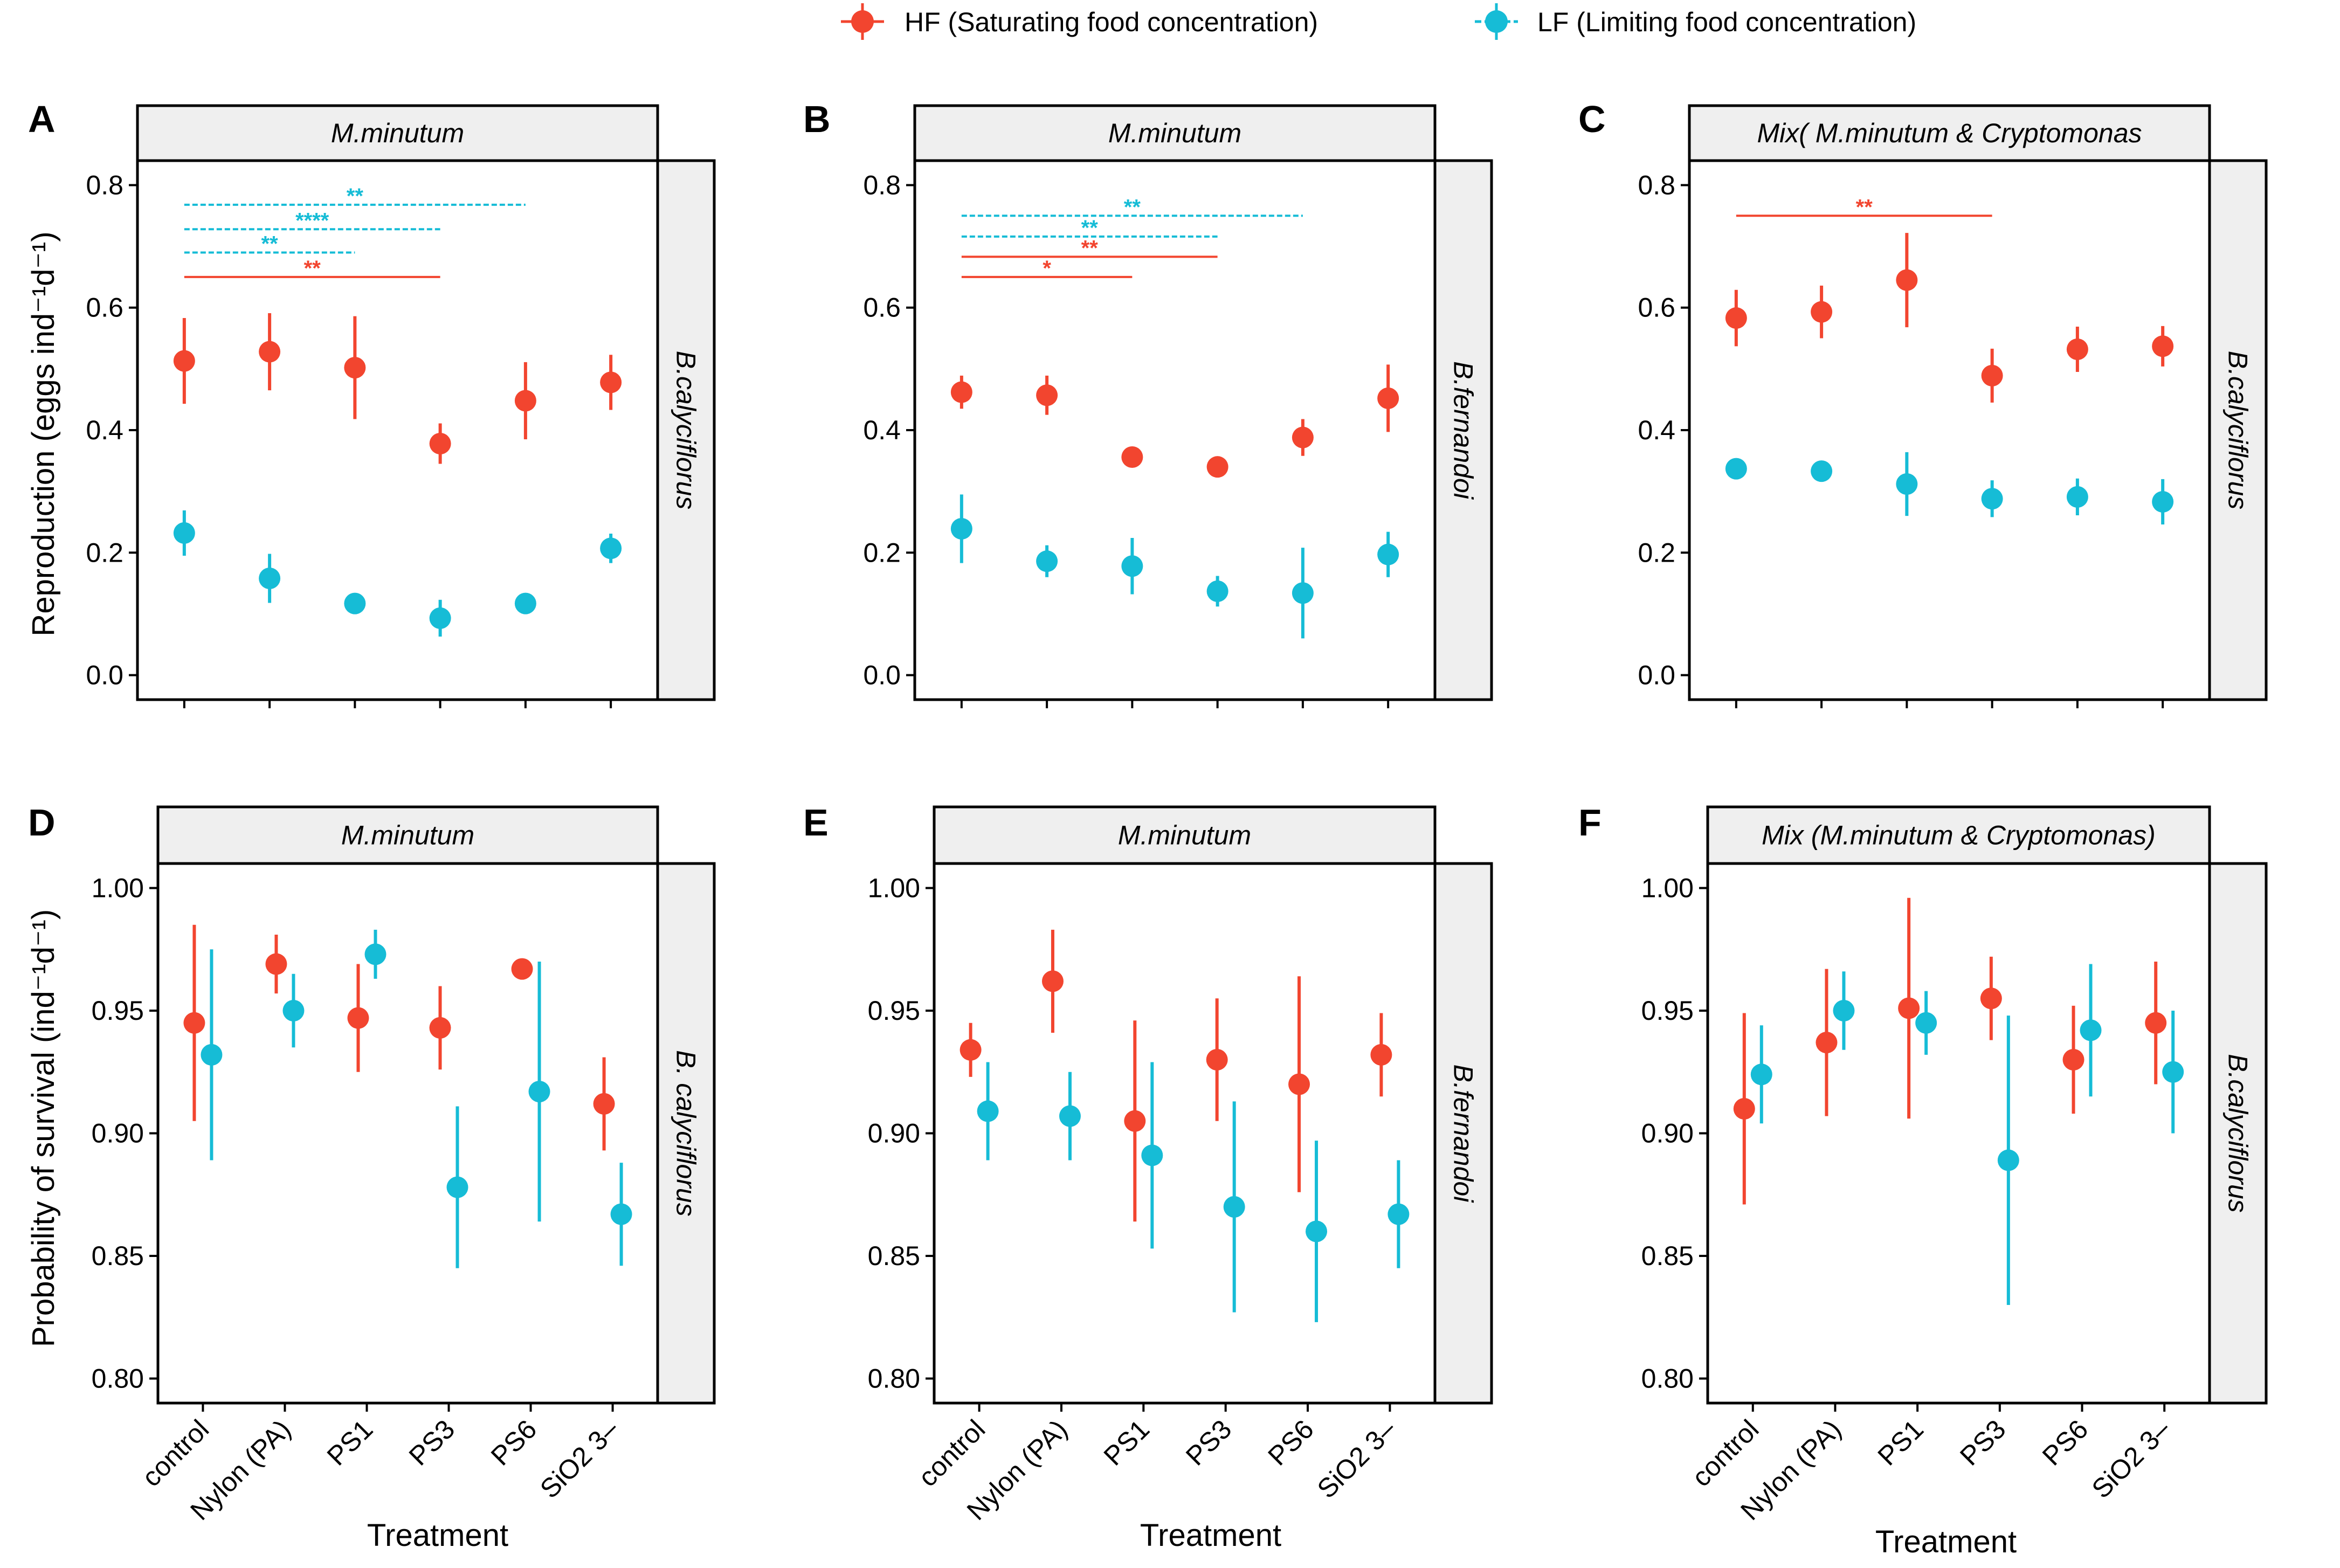 The height and width of the screenshot is (1568, 2340). Describe the element at coordinates (407, 835) in the screenshot. I see `strip-top-d` at that location.